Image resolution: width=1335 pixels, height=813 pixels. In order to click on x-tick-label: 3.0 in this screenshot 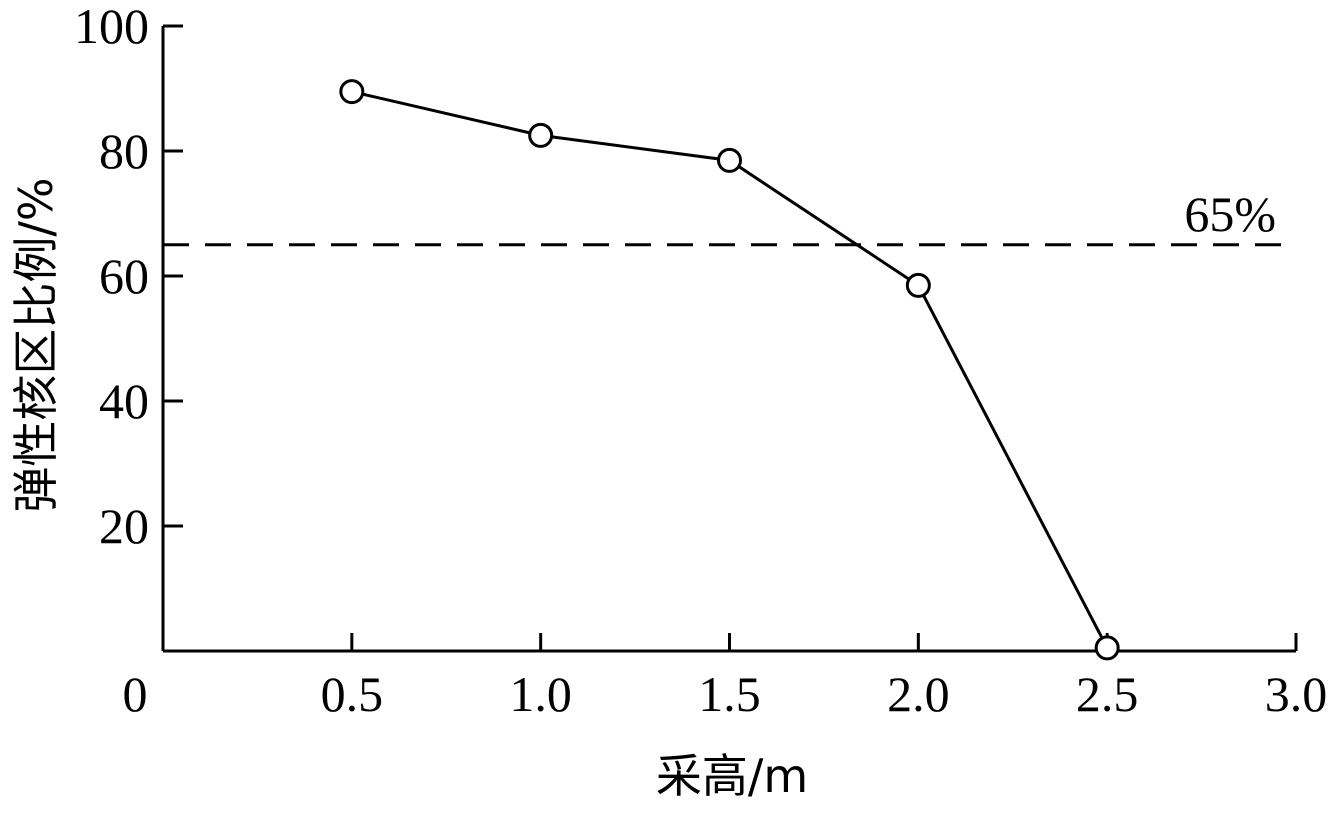, I will do `click(1296, 694)`.